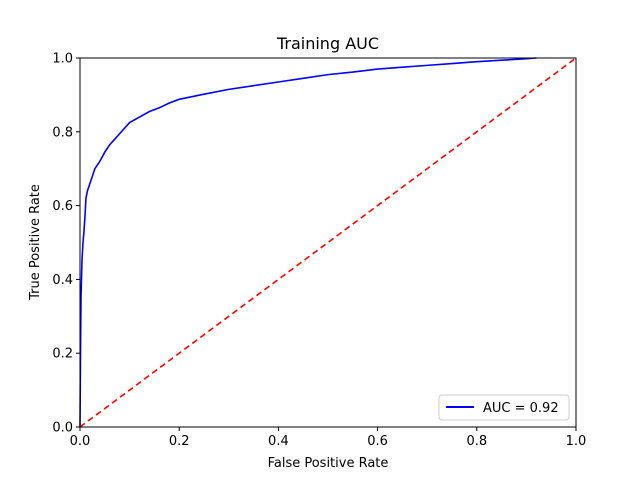 Image resolution: width=640 pixels, height=480 pixels. I want to click on legend-label: AUC = 0.92, so click(521, 408).